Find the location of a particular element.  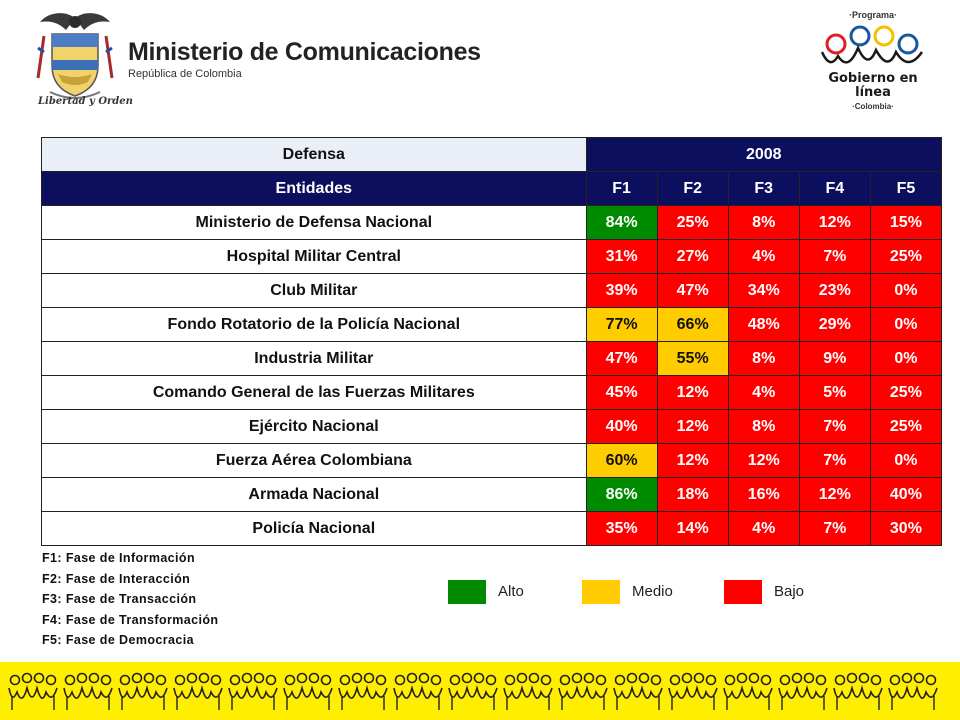

entity-name: Comando General de las Fuerzas Militares is located at coordinates (314, 392).